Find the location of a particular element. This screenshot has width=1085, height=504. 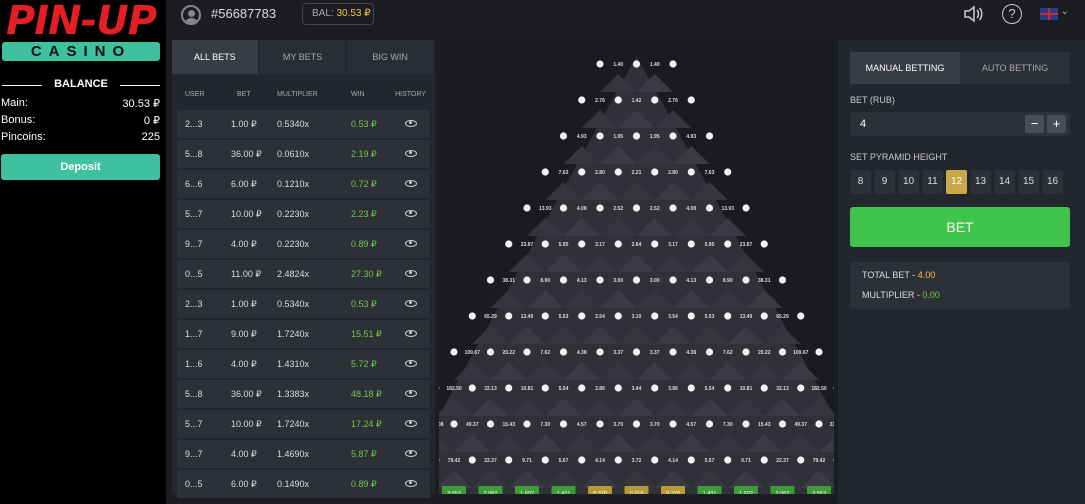

eye-icon is located at coordinates (410, 243).